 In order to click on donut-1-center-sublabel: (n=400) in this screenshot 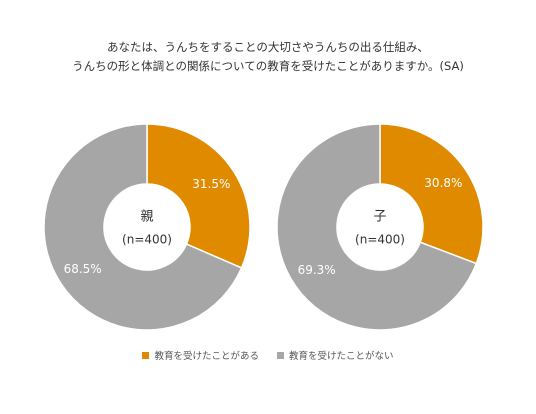, I will do `click(147, 240)`.